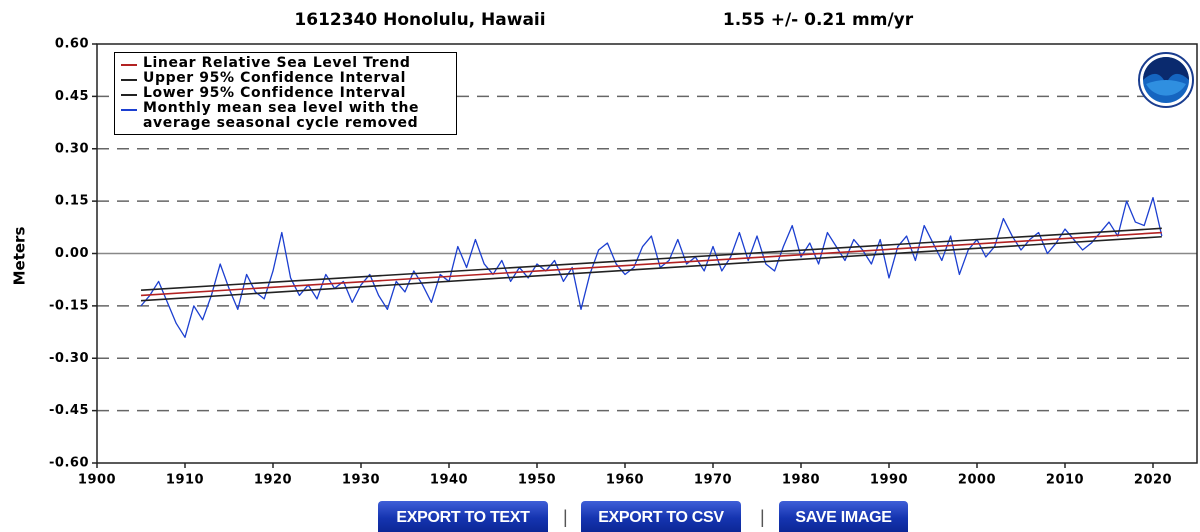 Image resolution: width=1200 pixels, height=532 pixels. What do you see at coordinates (185, 480) in the screenshot?
I see `x-tick-label: 1910` at bounding box center [185, 480].